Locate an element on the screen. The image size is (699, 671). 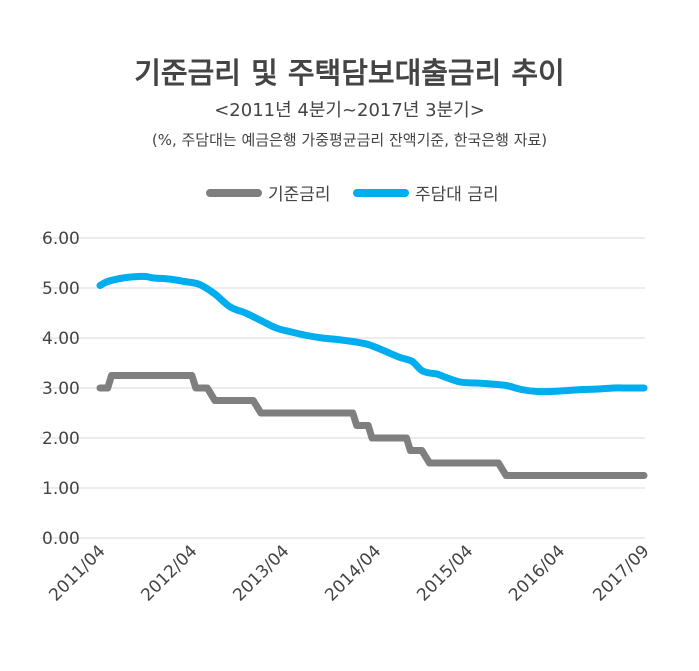
y-tick-label: 1.00 is located at coordinates (61, 489).